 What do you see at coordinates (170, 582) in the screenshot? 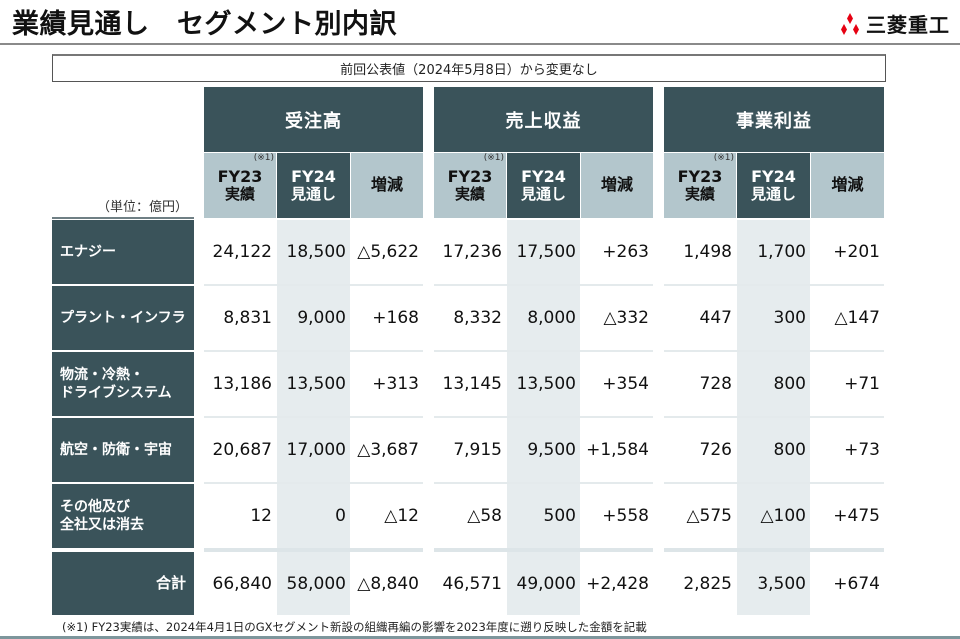
I see `row-label-text: 合計` at bounding box center [170, 582].